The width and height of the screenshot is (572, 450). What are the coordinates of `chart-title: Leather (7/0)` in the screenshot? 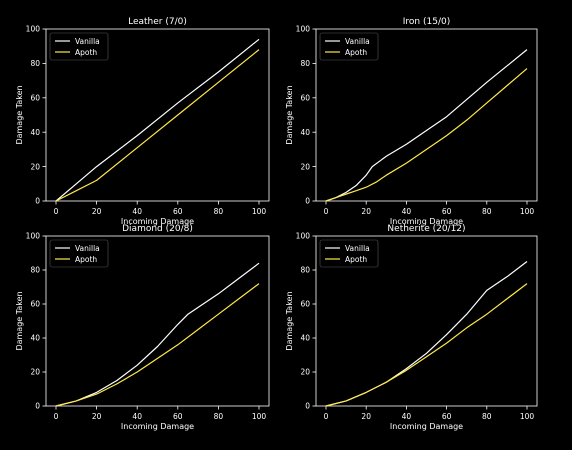 It's located at (157, 22).